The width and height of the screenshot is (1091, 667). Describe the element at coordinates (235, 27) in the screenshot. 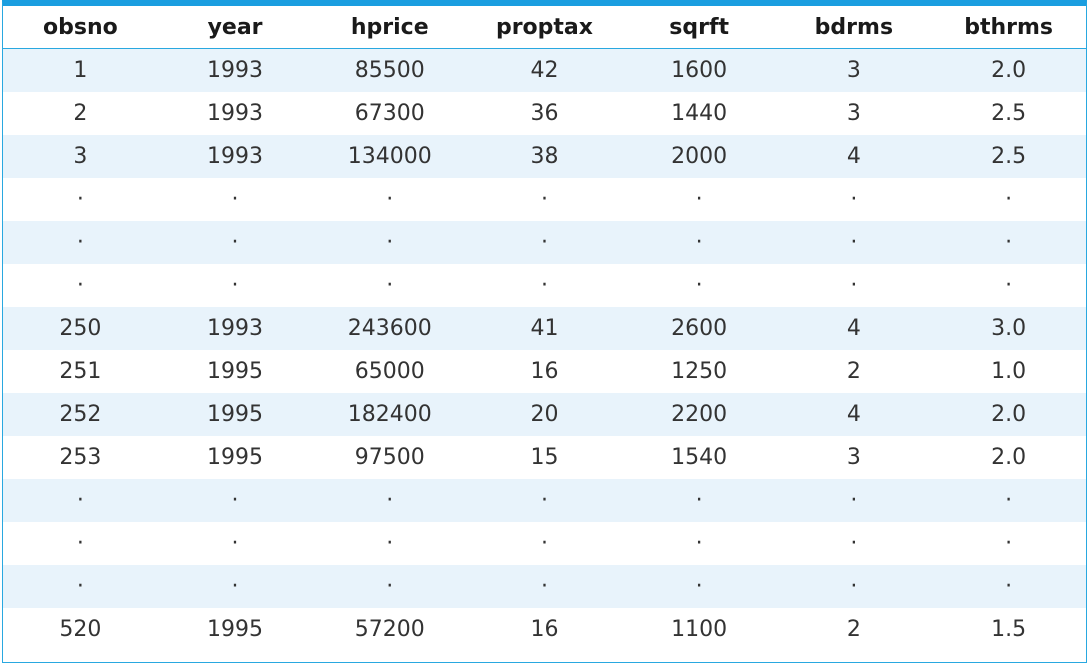

I see `column-header-year: year` at that location.